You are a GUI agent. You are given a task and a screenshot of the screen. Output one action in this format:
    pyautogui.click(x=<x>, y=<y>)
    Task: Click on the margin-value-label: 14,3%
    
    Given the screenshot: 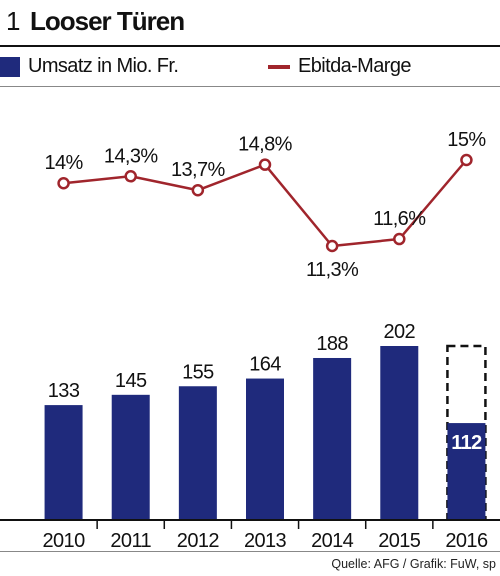 What is the action you would take?
    pyautogui.click(x=131, y=156)
    